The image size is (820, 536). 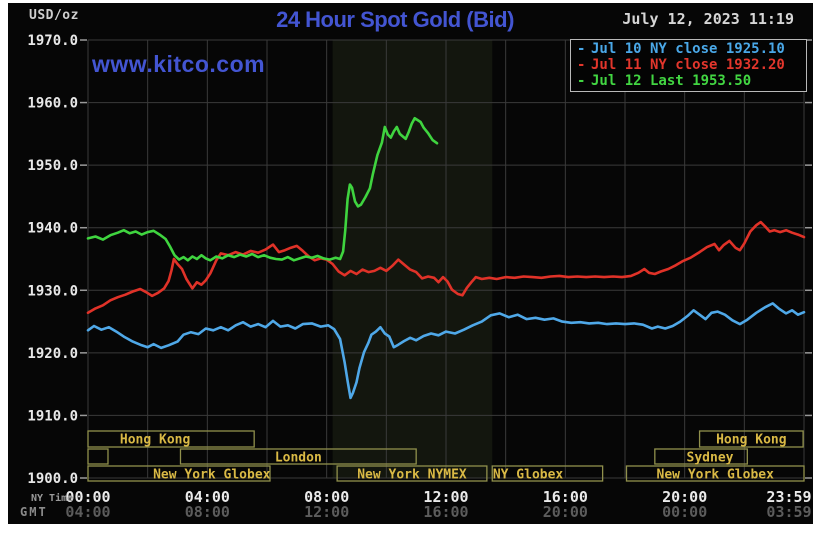 I want to click on y-axis-unit-label: USD/oz, so click(x=54, y=15).